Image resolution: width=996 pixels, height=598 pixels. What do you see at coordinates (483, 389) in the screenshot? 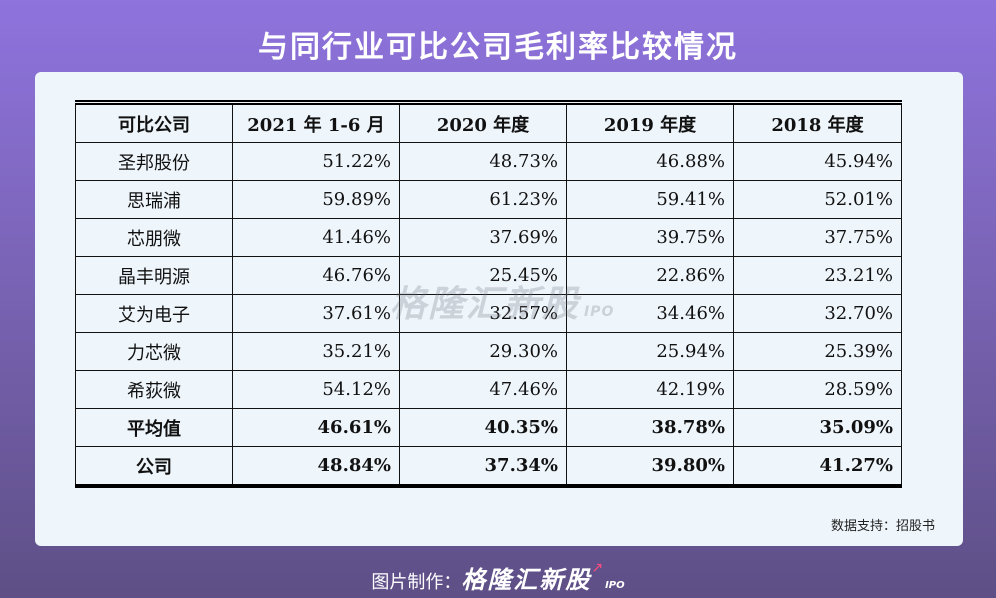
I see `cell-value: 47.46%` at bounding box center [483, 389].